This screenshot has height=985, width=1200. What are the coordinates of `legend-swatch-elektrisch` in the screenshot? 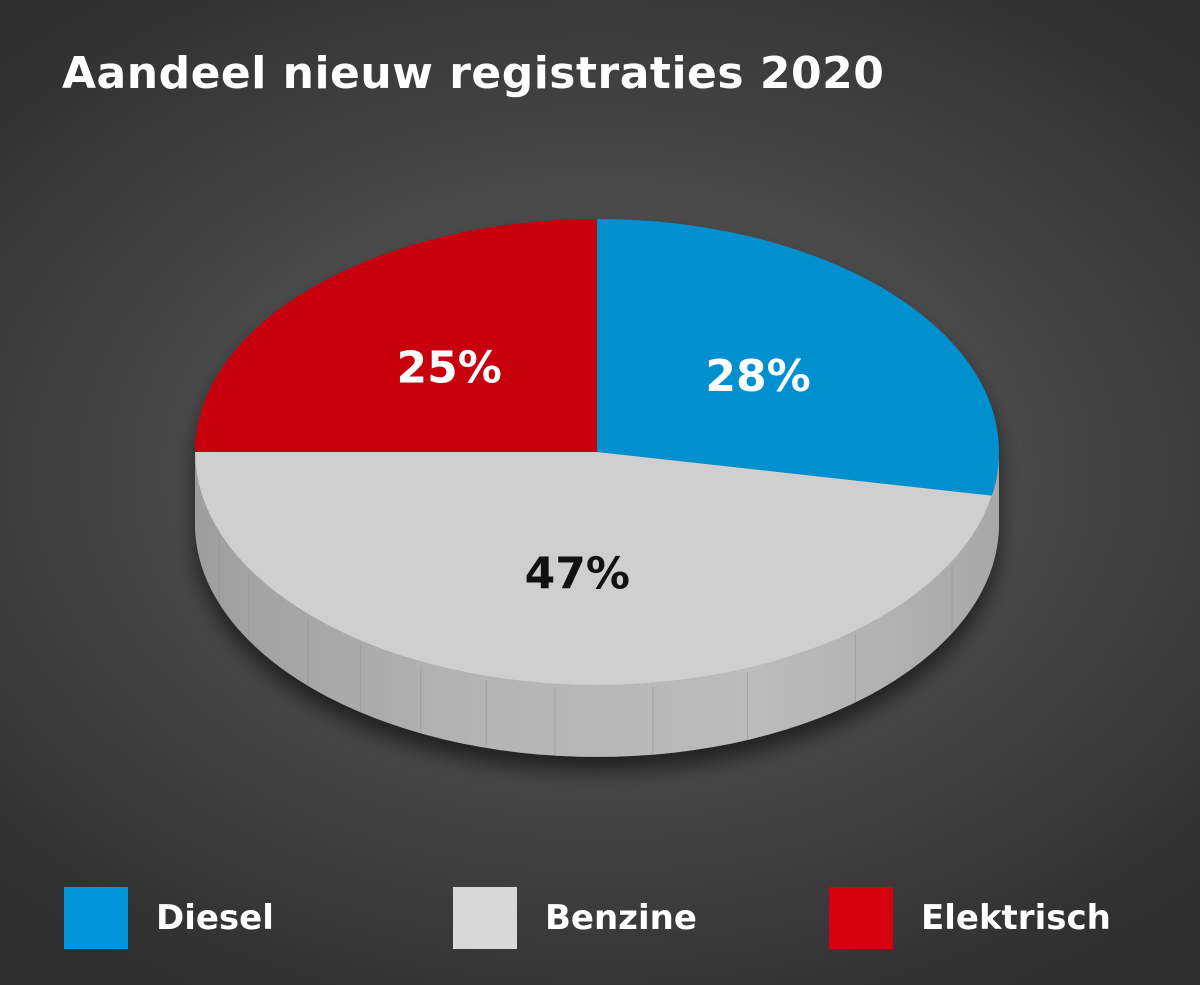 It's located at (861, 918).